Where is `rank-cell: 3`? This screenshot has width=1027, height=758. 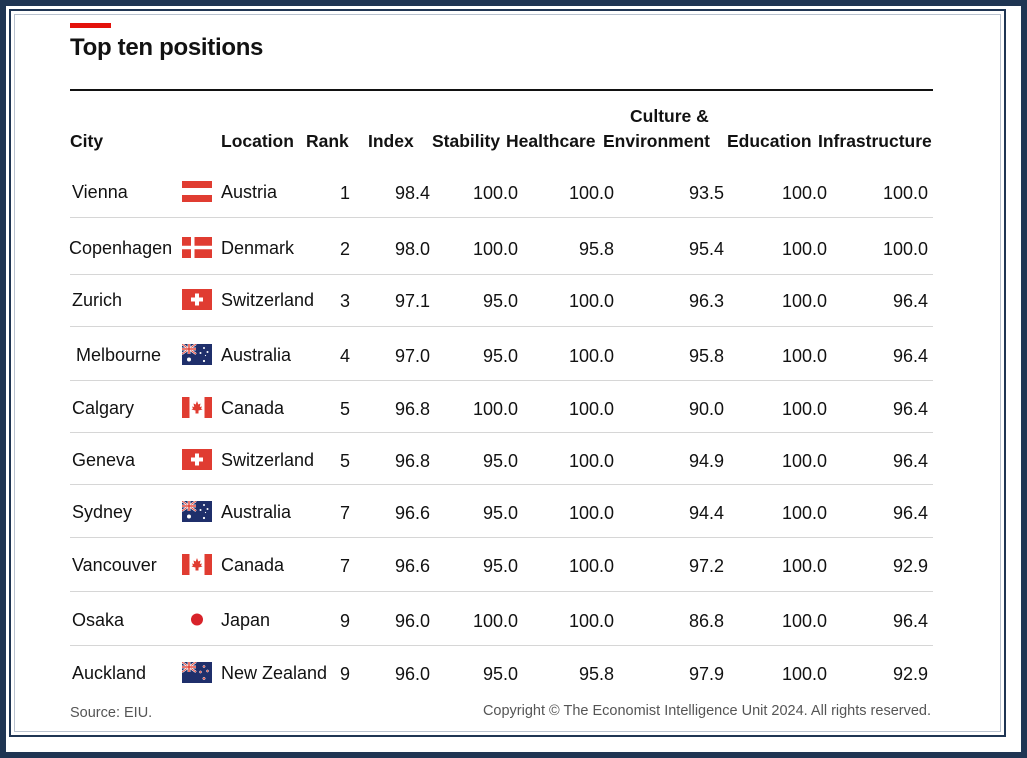 rank-cell: 3 is located at coordinates (344, 301).